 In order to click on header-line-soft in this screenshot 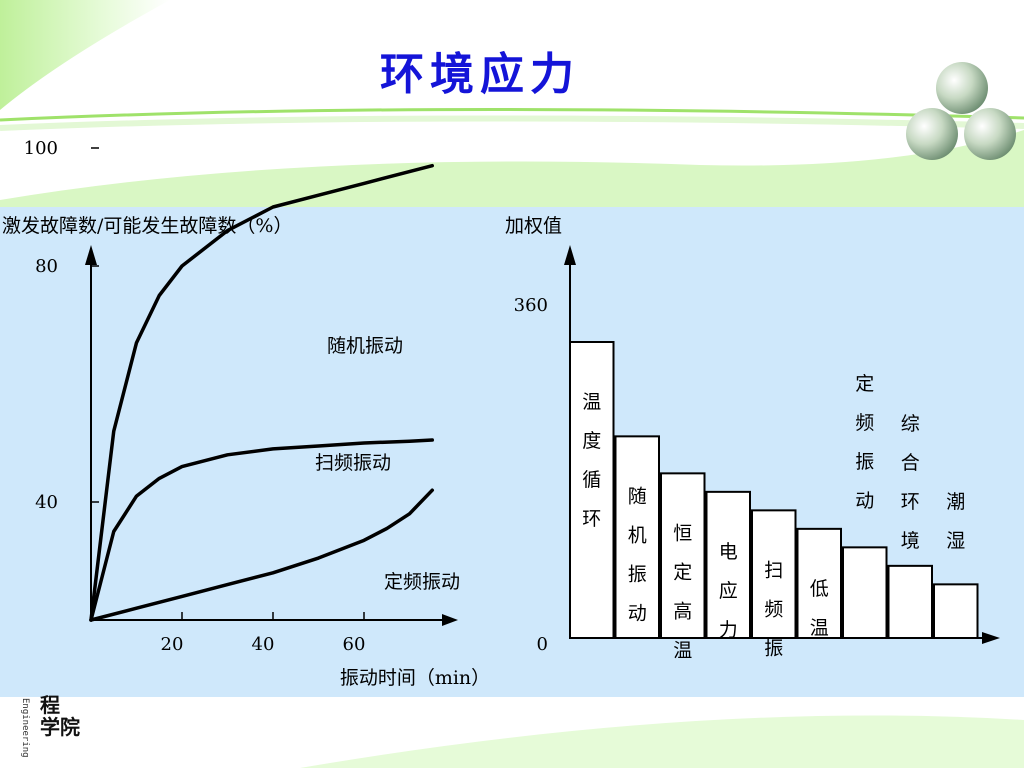, I will do `click(512, 123)`.